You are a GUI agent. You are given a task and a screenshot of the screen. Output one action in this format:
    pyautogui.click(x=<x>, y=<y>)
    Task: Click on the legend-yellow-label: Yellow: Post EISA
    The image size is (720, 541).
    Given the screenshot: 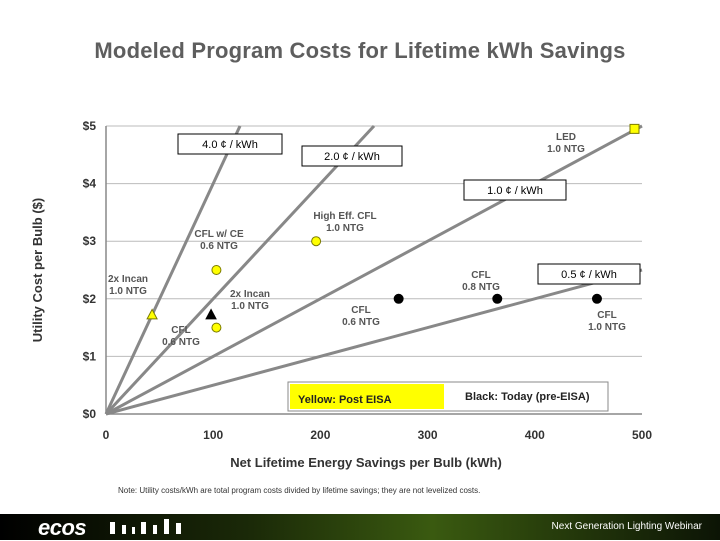 What is the action you would take?
    pyautogui.click(x=345, y=400)
    